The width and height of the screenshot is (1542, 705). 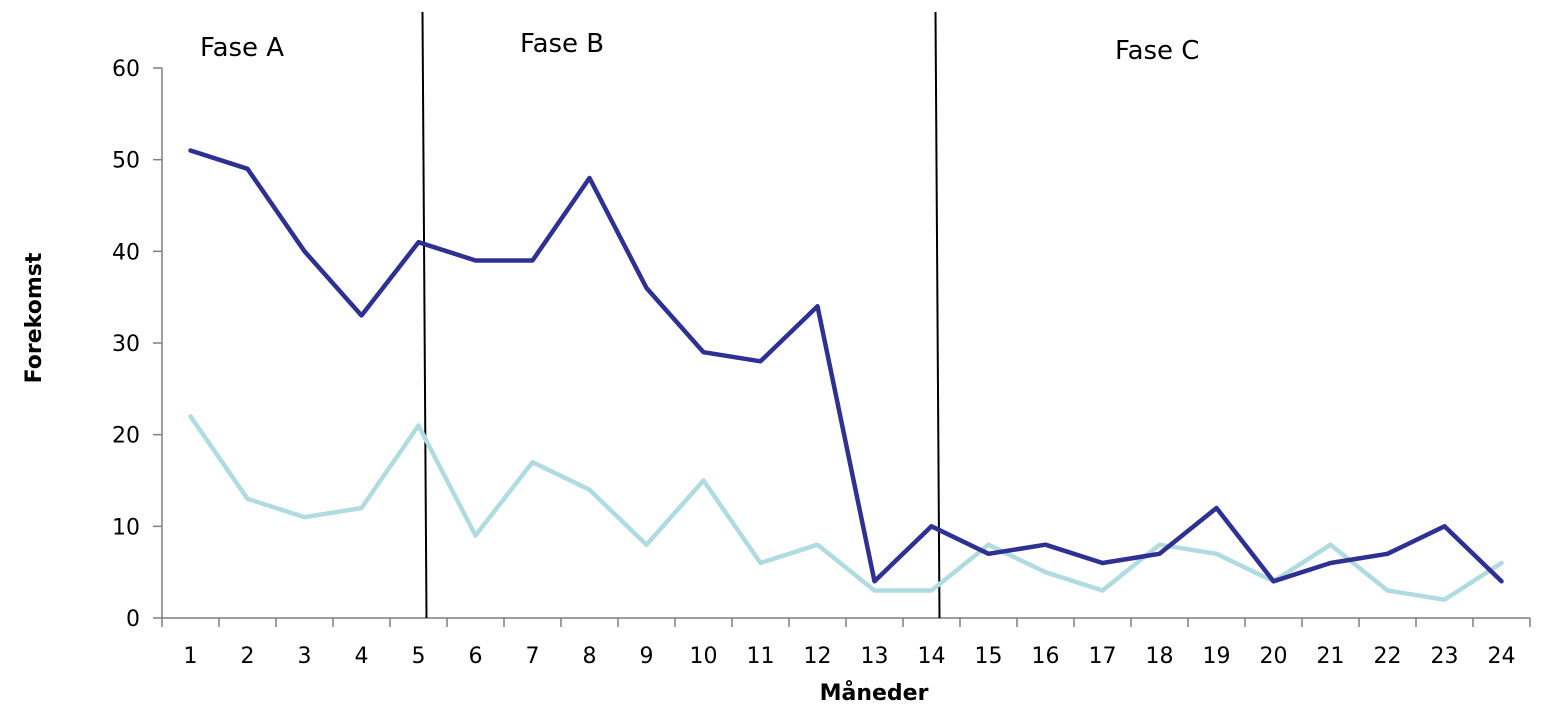 I want to click on y-tick-label: 50, so click(x=126, y=161).